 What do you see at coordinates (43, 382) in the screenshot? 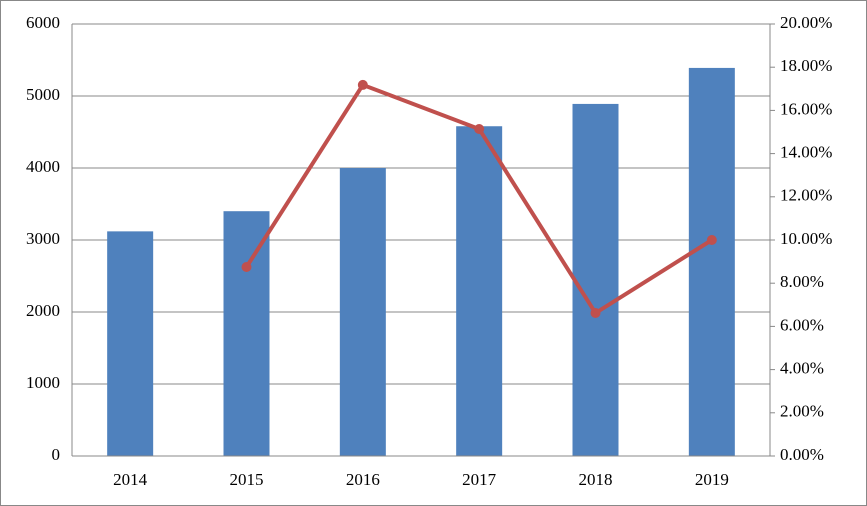
I see `y-tick-label: 1000` at bounding box center [43, 382].